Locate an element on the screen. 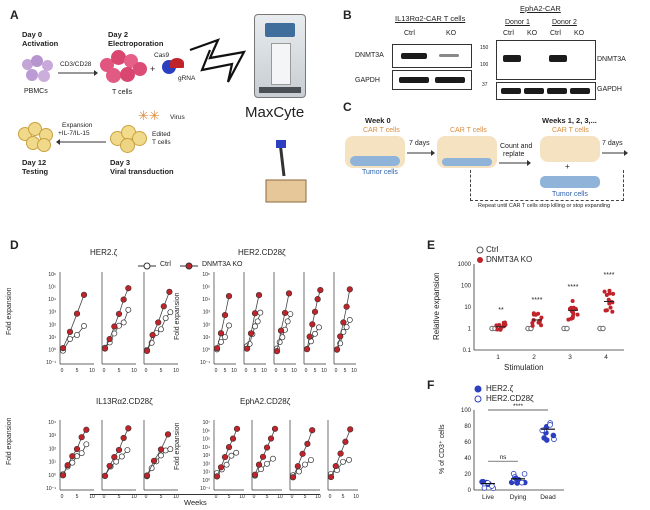 The image size is (650, 510). e-legend-ctrl-marker is located at coordinates (480, 250).